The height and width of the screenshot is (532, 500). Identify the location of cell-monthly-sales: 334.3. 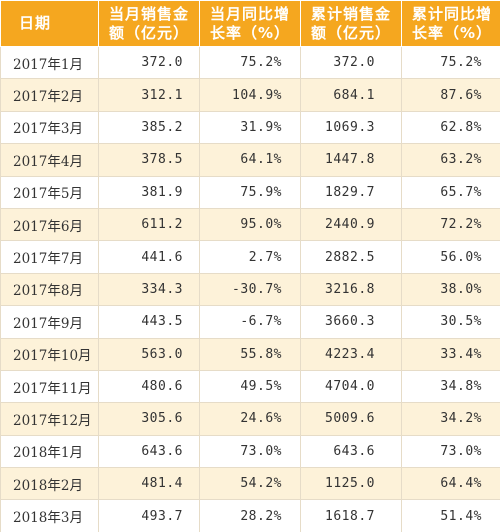
(149, 289).